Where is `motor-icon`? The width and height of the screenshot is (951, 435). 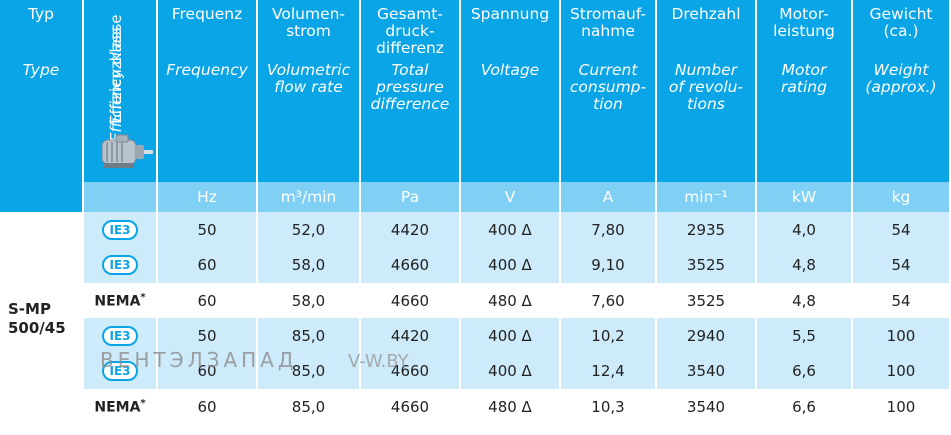
motor-icon is located at coordinates (127, 151).